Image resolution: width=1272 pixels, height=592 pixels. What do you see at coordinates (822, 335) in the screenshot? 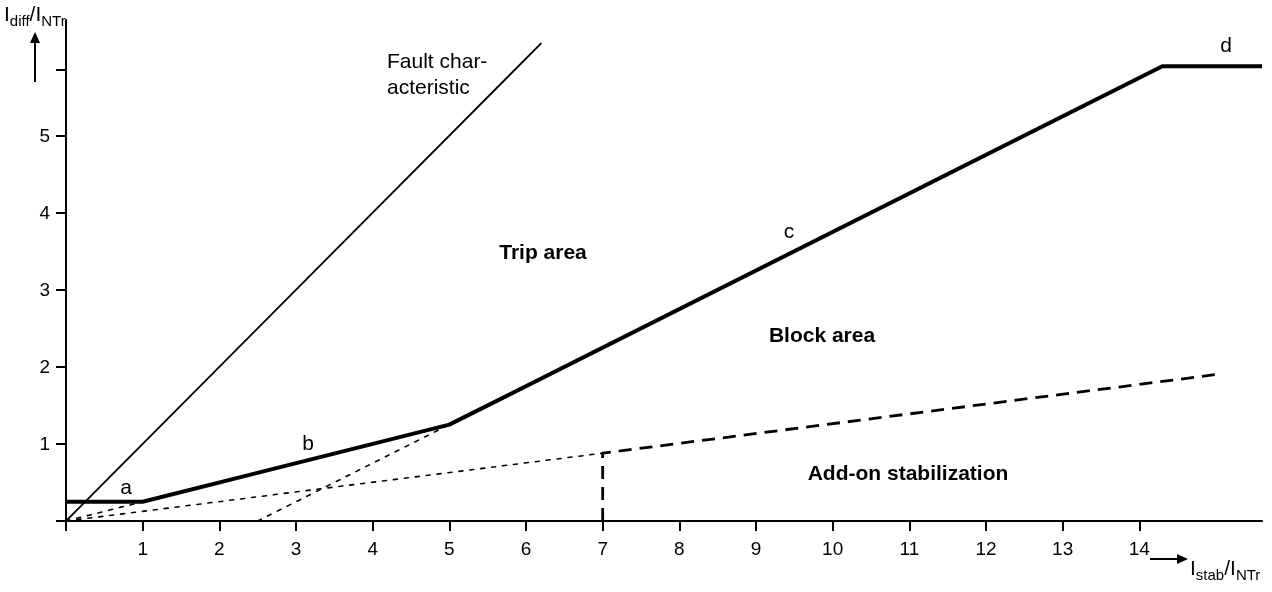
I see `annotation: Block area` at bounding box center [822, 335].